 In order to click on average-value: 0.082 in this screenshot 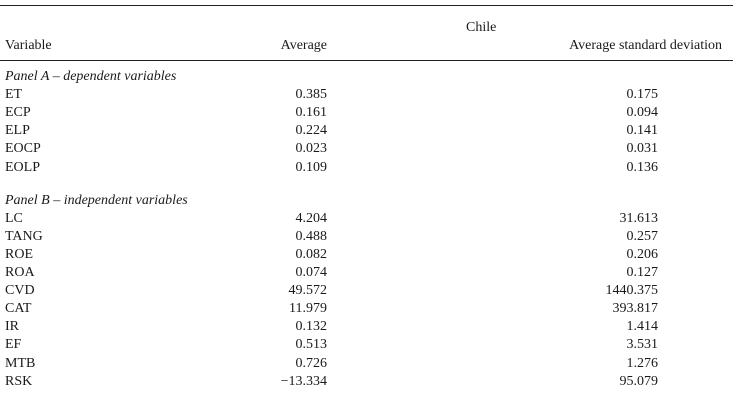, I will do `click(311, 254)`.